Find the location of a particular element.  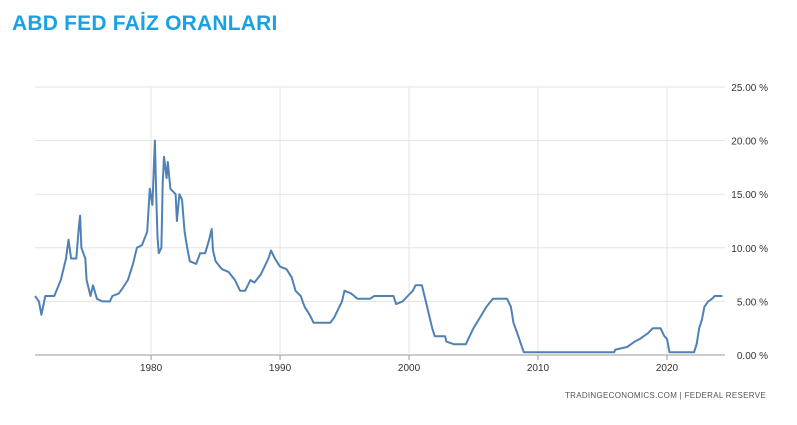

source-label: TRADINGECONOMICS.COM | FEDERAL RESERVE is located at coordinates (665, 395).